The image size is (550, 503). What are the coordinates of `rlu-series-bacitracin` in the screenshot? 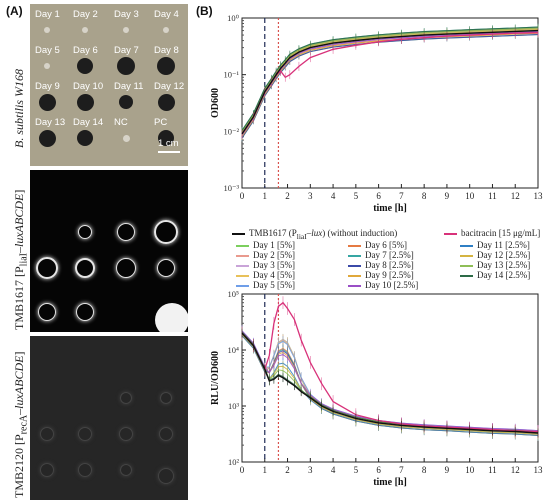 It's located at (390, 367).